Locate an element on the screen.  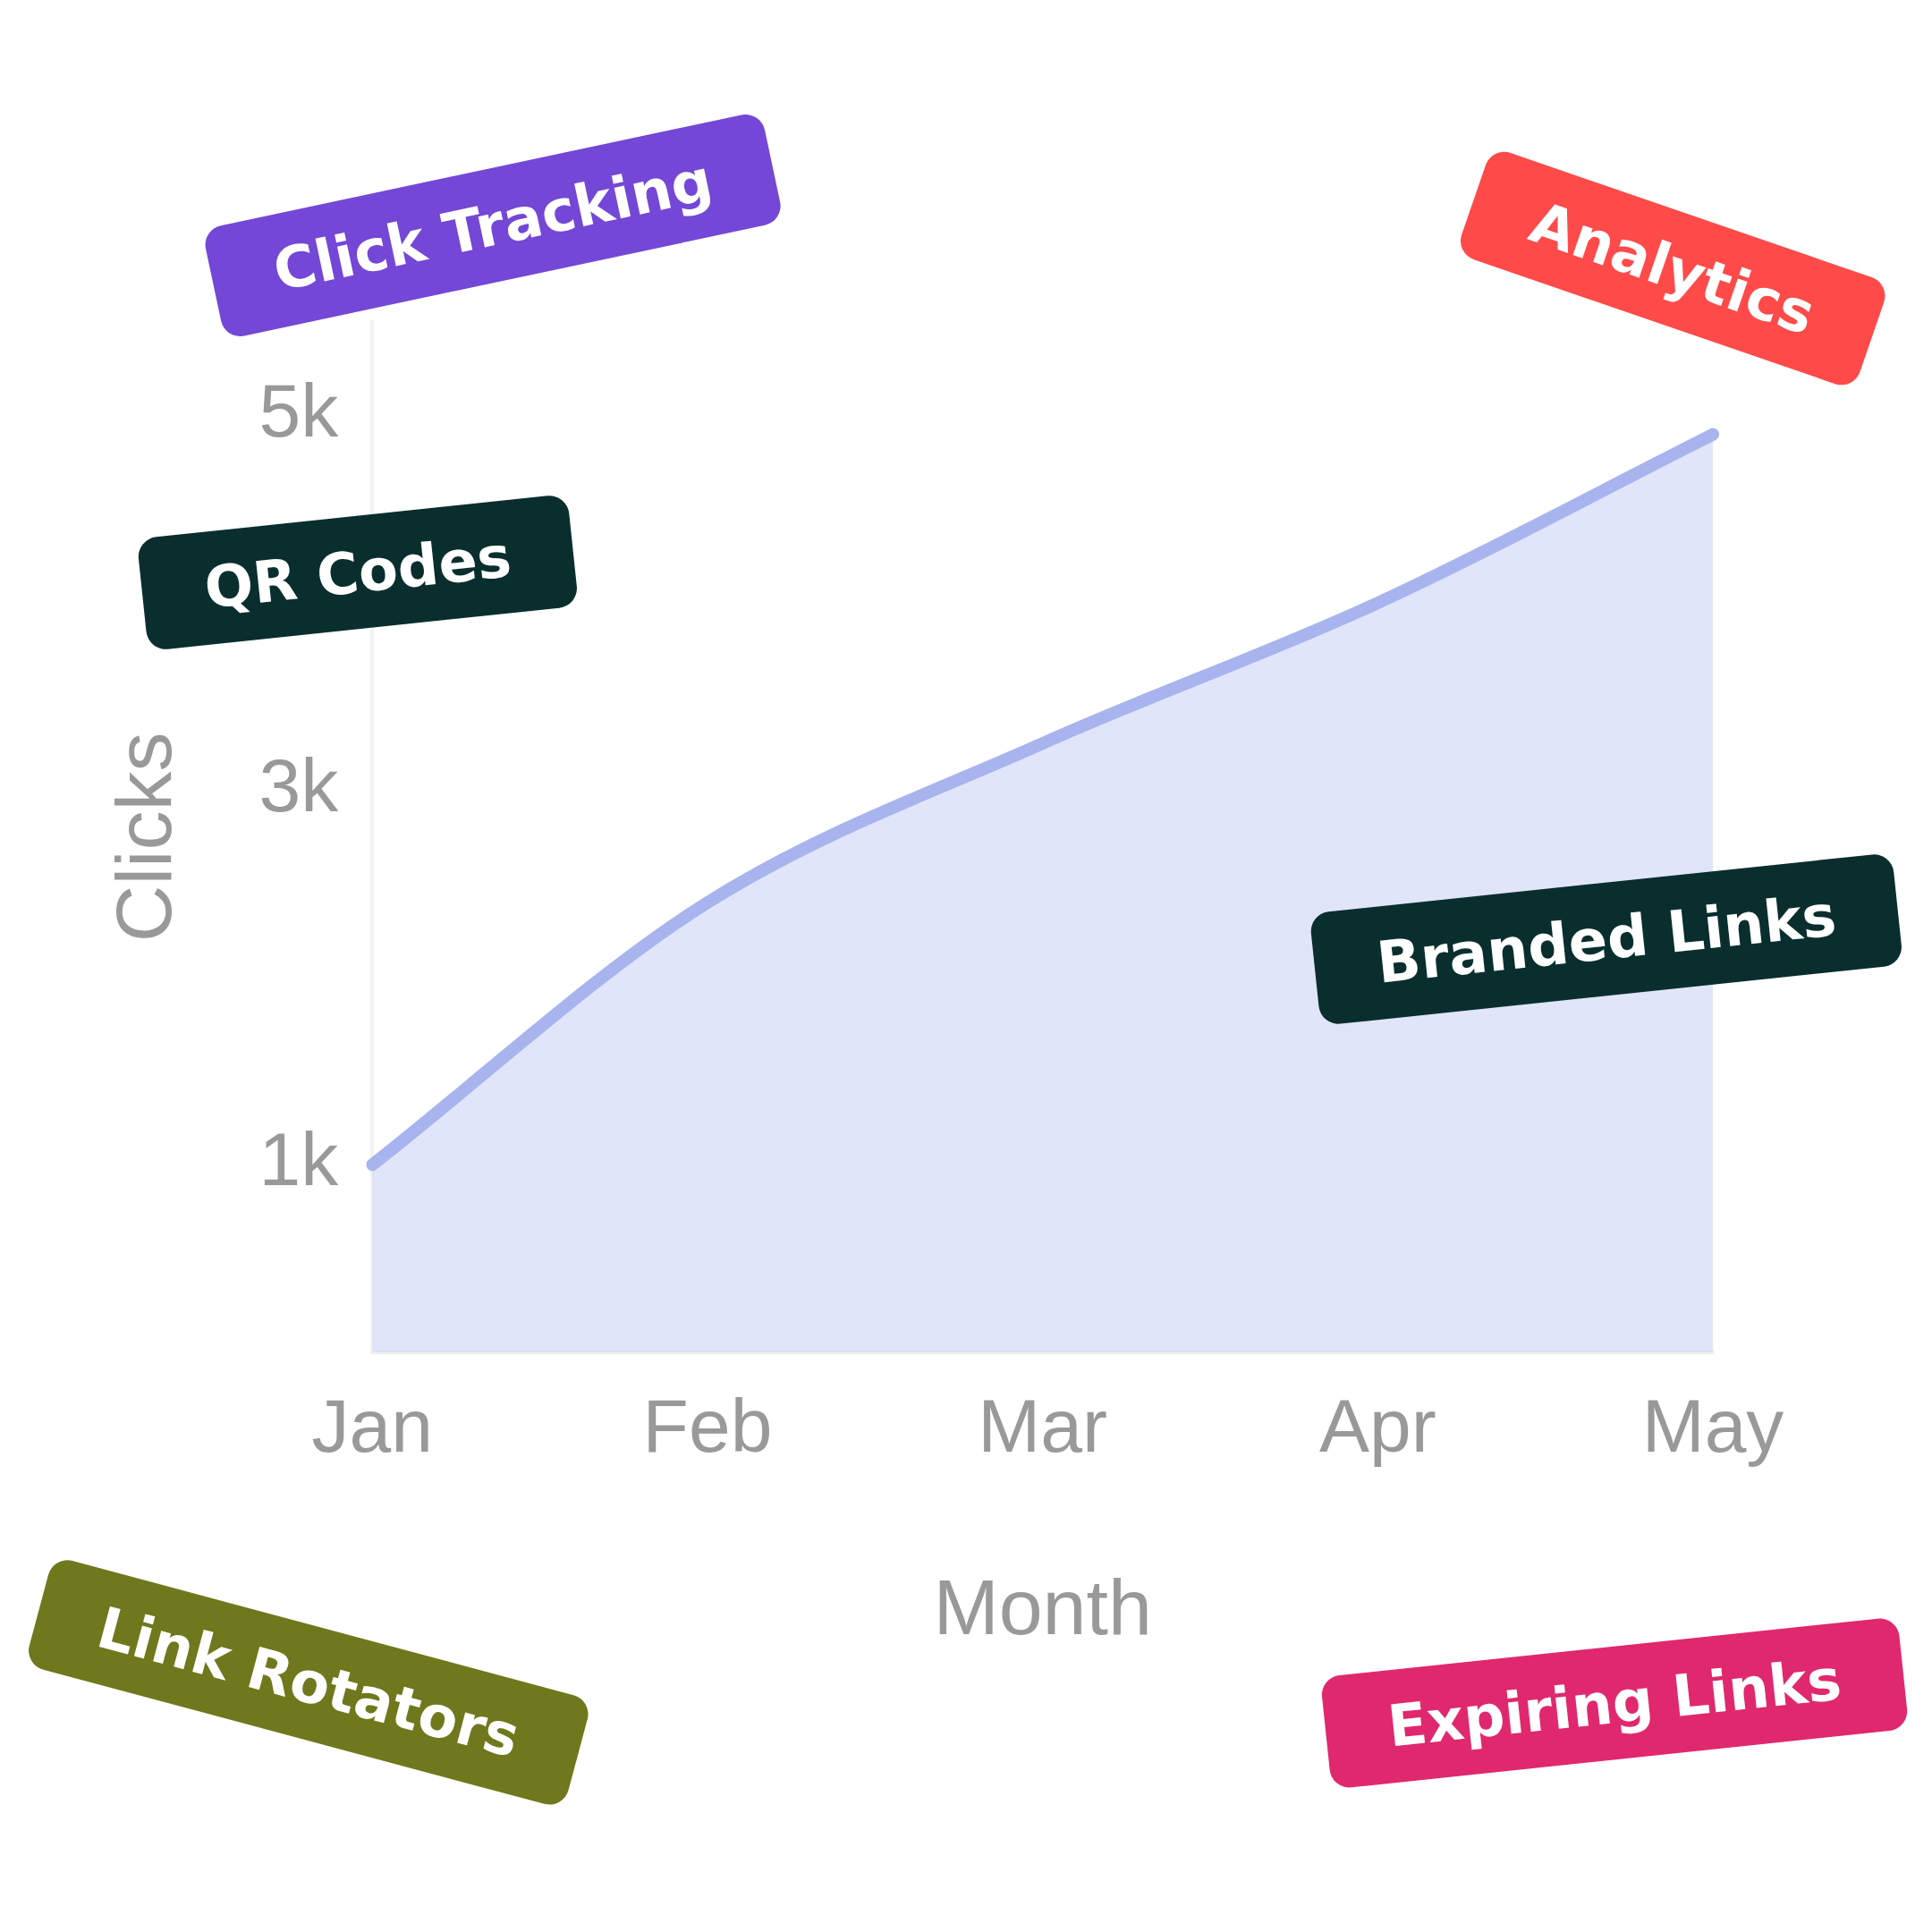
x-tick-label: Jan is located at coordinates (372, 1426).